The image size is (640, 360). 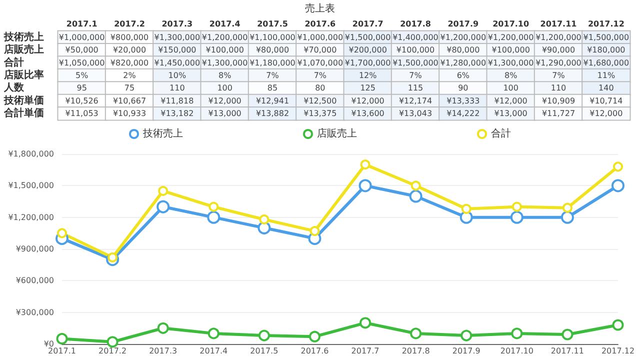 I want to click on data-label: ¥10,933, so click(x=129, y=113).